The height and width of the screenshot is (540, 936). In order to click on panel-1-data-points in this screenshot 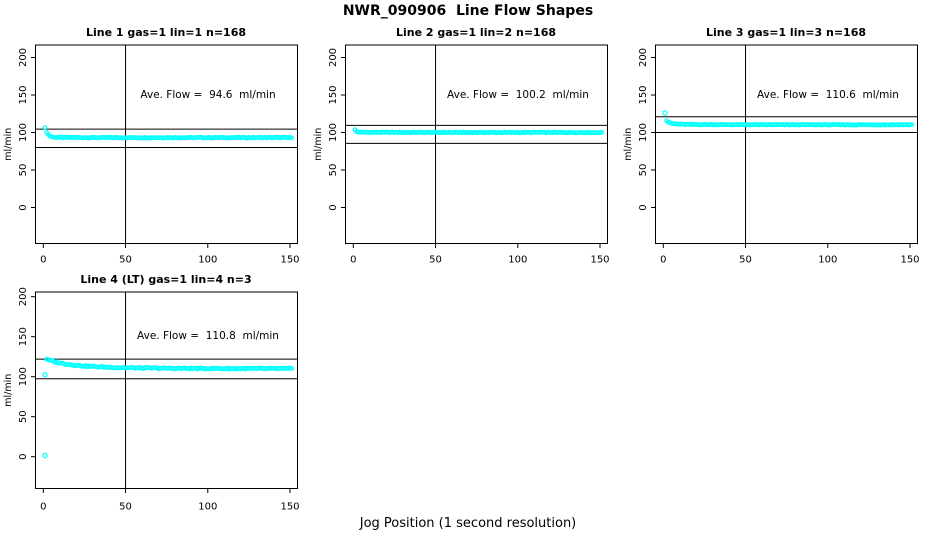, I will do `click(168, 133)`.